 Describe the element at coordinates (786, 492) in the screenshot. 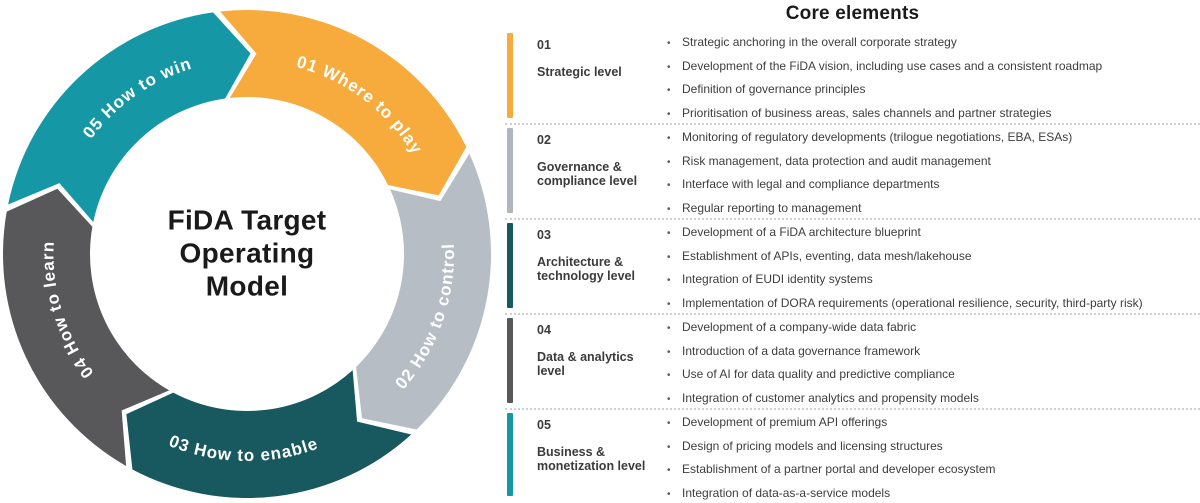

I see `bullet-text: Integration of data-as-a-service models` at that location.